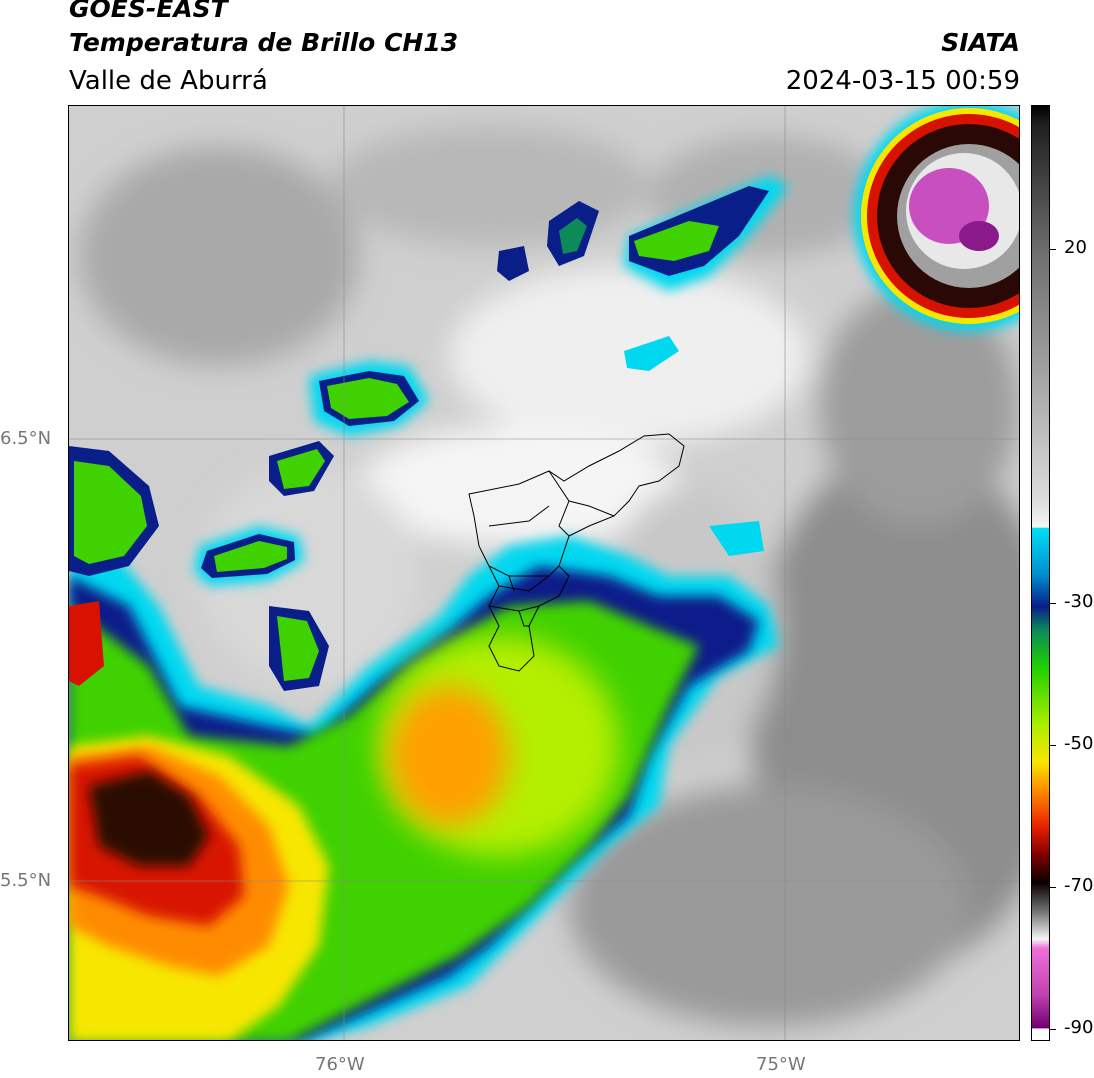  I want to click on colorbar-label-minus-90: -90, so click(1079, 1027).